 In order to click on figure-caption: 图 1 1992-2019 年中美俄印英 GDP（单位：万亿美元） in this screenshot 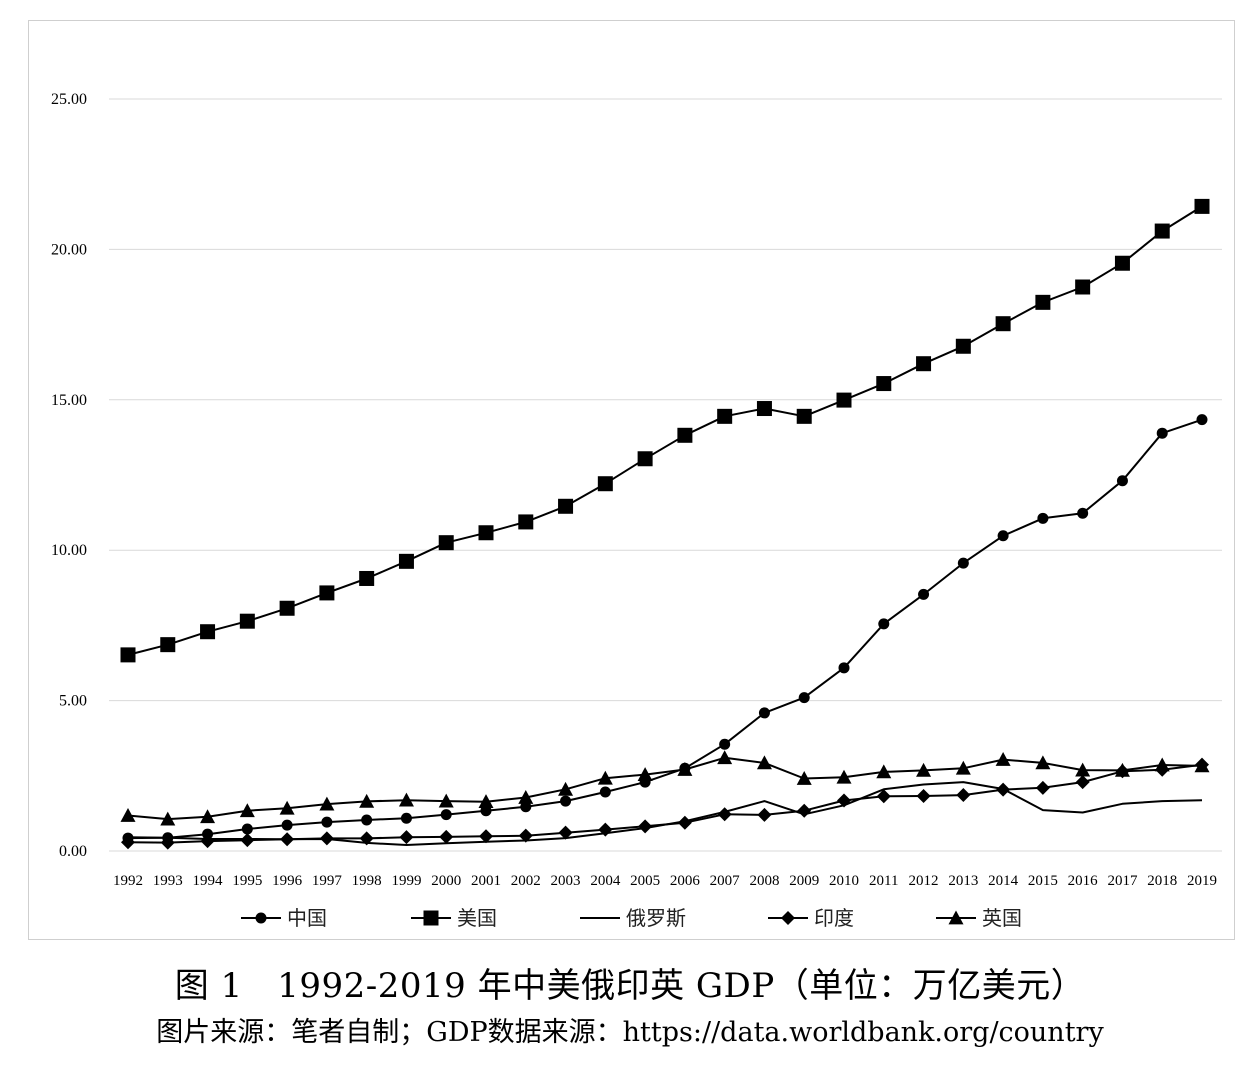, I will do `click(630, 986)`.